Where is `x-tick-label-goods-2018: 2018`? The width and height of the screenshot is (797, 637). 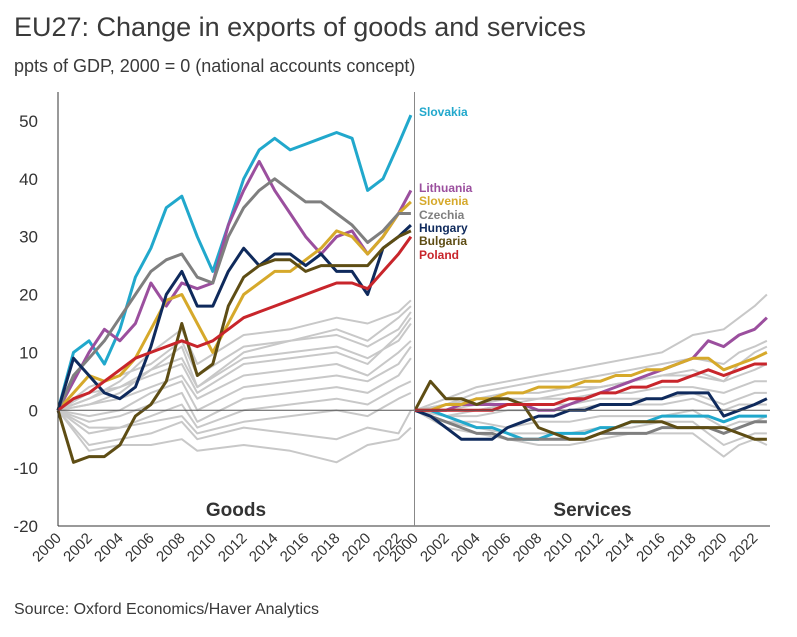
x-tick-label-goods-2018: 2018 is located at coordinates (326, 548).